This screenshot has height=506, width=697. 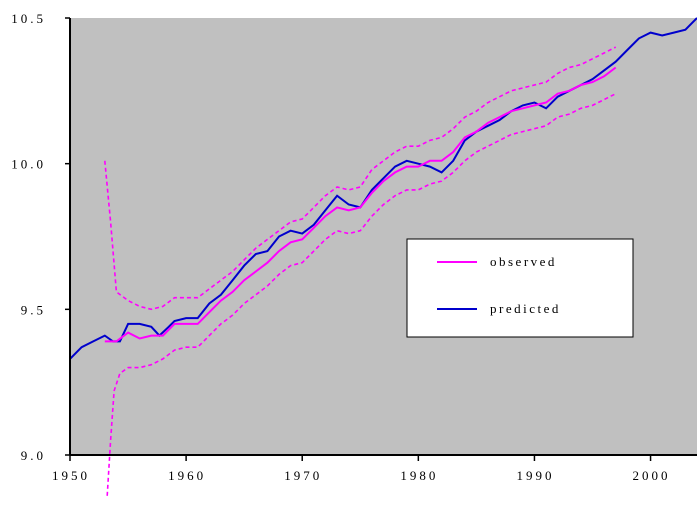 What do you see at coordinates (419, 475) in the screenshot?
I see `x-tick-label: 1980` at bounding box center [419, 475].